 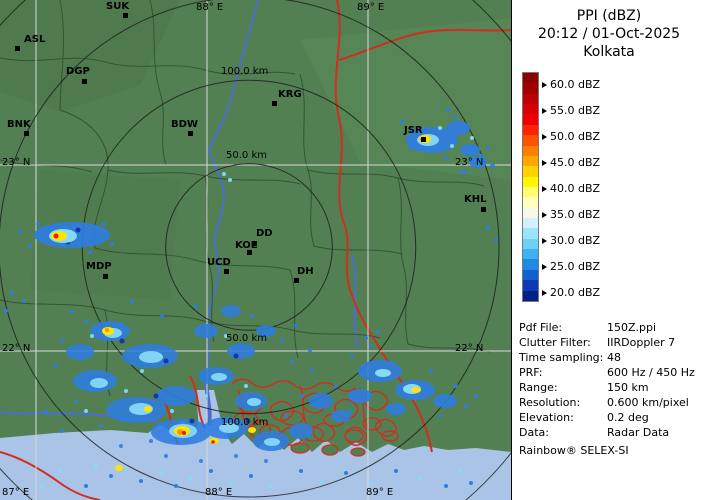 I want to click on info-row: Time sampling: 48, so click(x=611, y=357).